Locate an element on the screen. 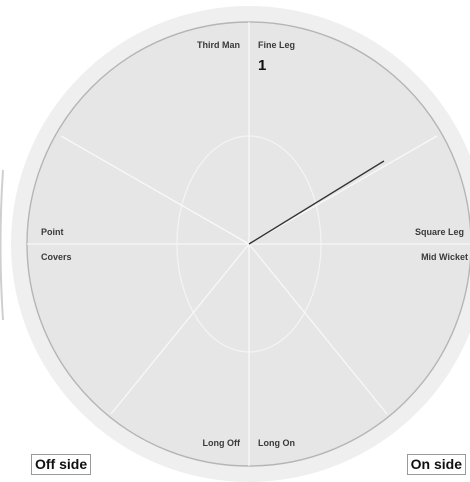 This screenshot has width=470, height=482. zone-label-mid-wicket: Mid Wicket is located at coordinates (444, 257).